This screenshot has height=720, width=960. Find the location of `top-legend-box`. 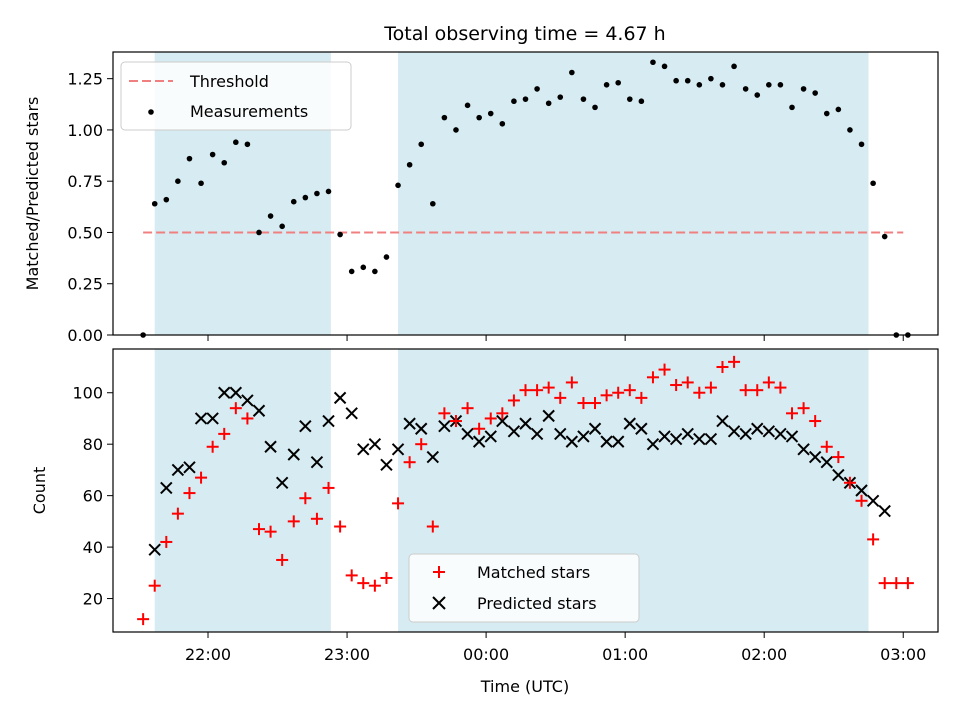

top-legend-box is located at coordinates (236, 96).